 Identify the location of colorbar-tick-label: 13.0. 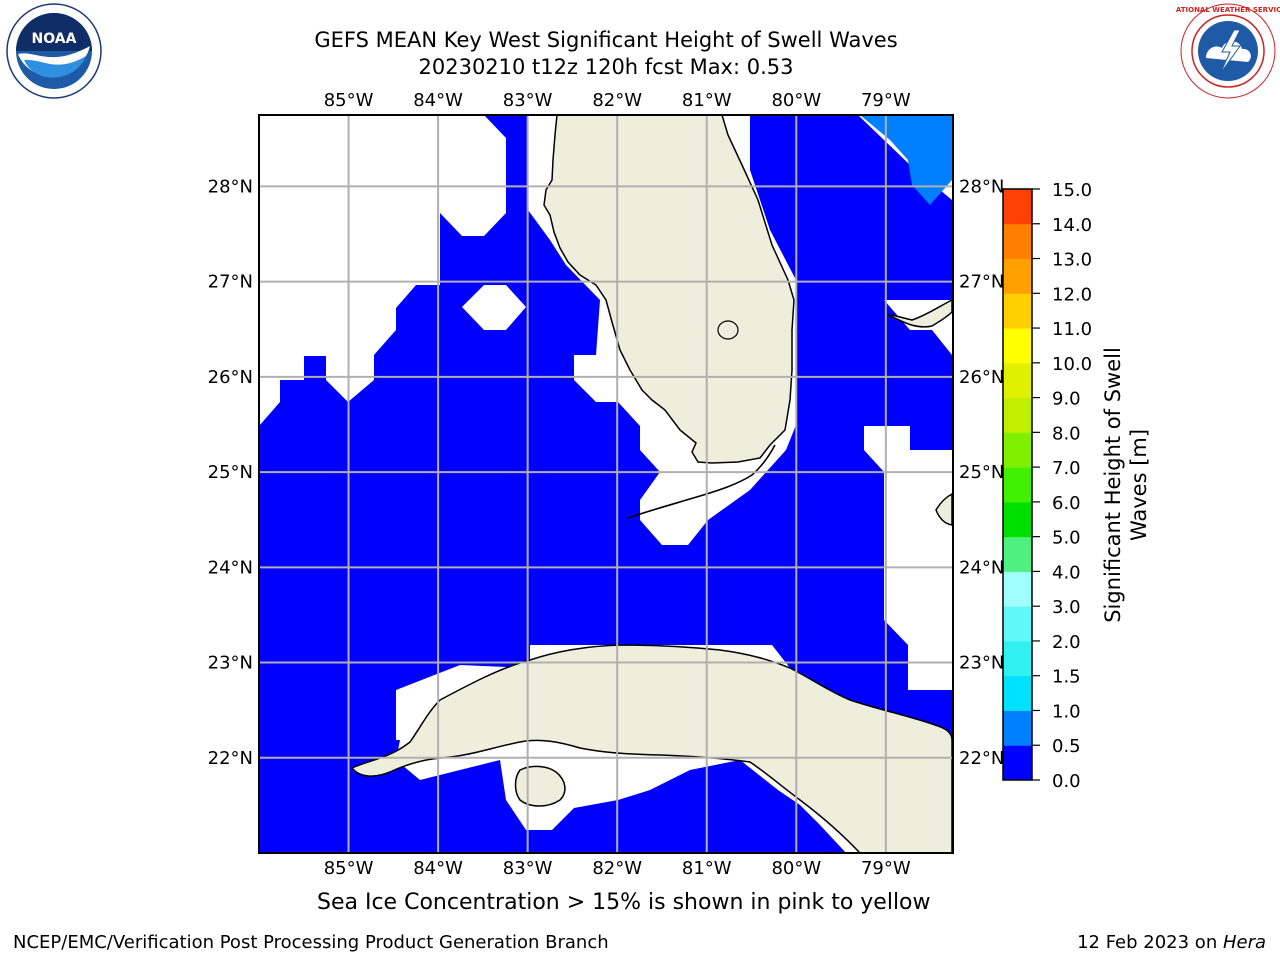
(1072, 260).